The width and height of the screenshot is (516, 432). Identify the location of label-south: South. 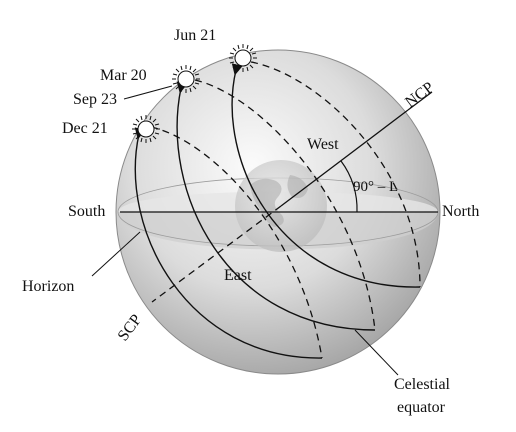
(86, 211).